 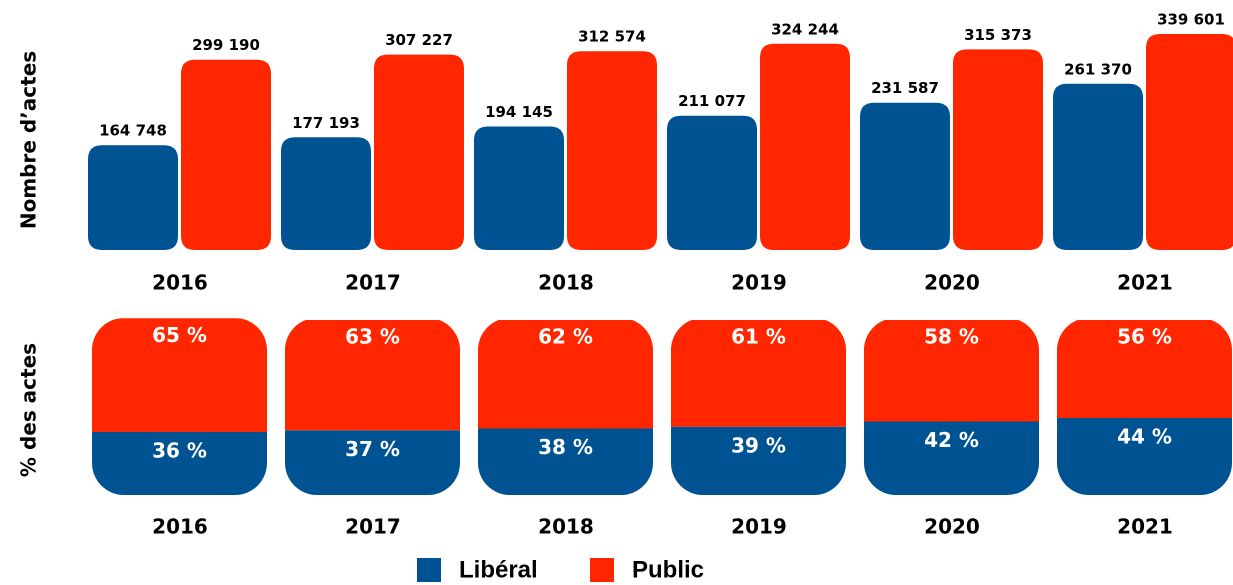 I want to click on data-label: 299 190, so click(x=226, y=45).